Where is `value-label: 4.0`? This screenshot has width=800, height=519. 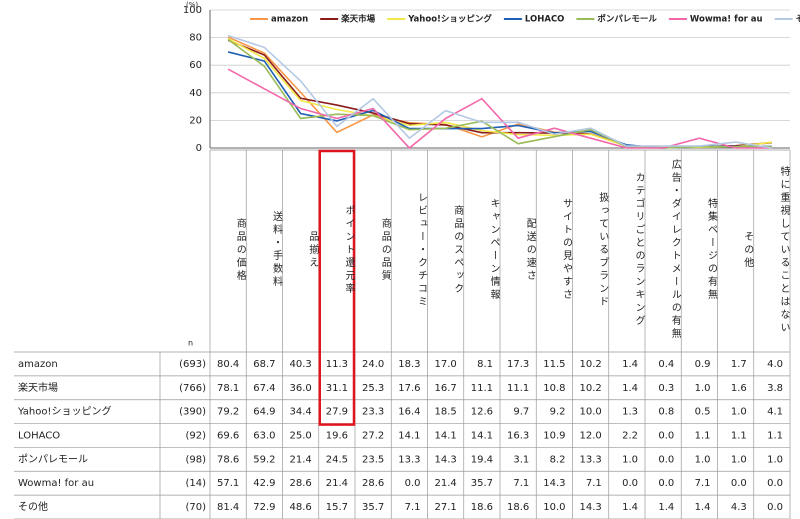 value-label: 4.0 is located at coordinates (775, 364).